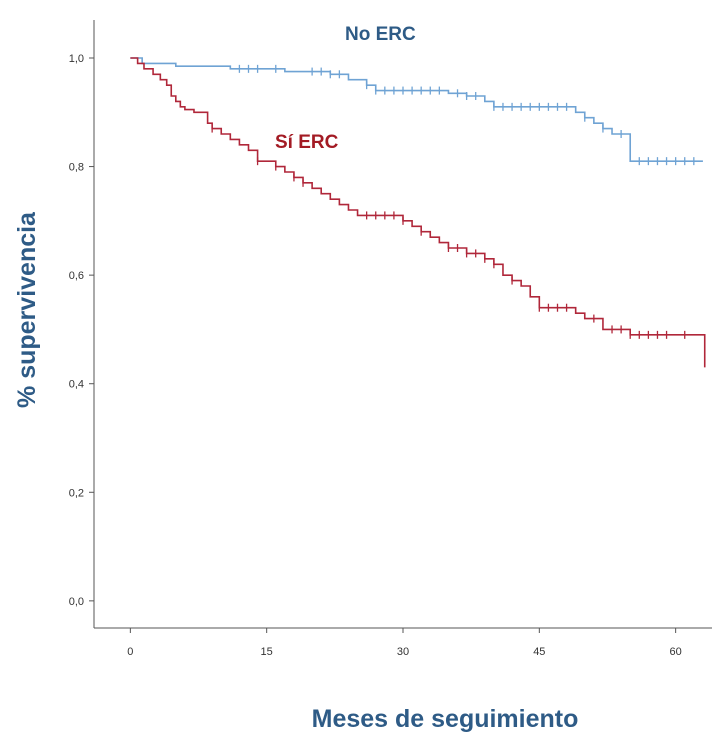 The image size is (719, 742). Describe the element at coordinates (76, 59) in the screenshot. I see `y-tick-label: 1,0` at that location.